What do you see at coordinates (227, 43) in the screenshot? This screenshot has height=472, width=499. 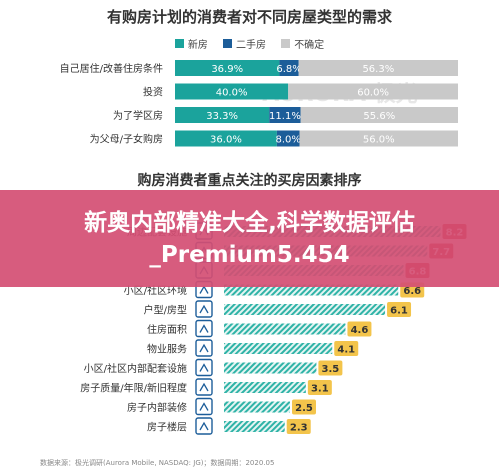 I see `legend-swatch-second` at bounding box center [227, 43].